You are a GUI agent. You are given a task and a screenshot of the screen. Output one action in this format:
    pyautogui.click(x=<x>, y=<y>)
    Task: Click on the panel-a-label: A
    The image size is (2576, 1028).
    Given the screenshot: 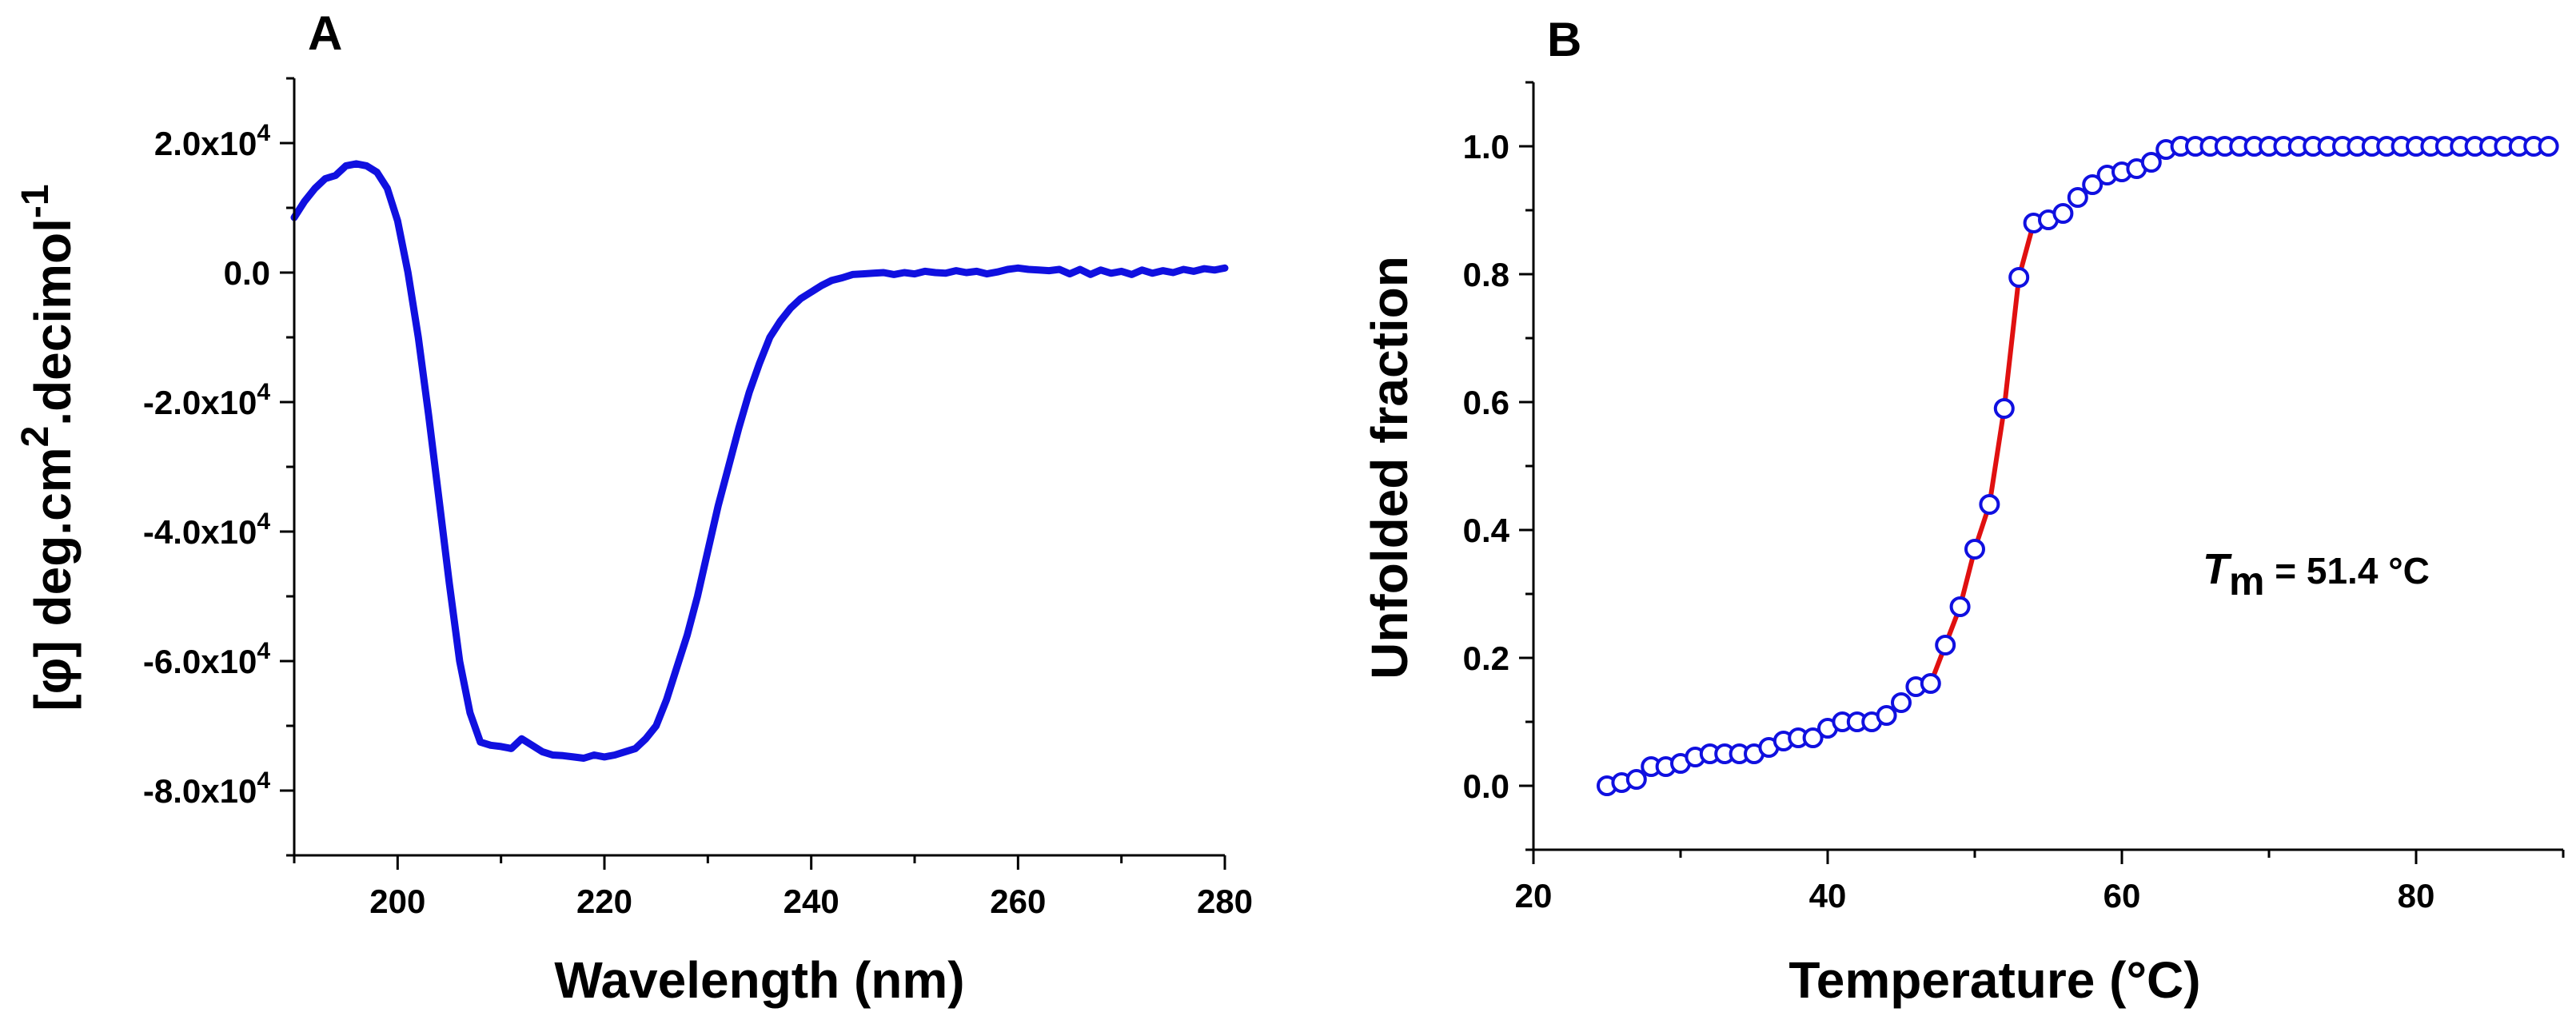 What is the action you would take?
    pyautogui.click(x=325, y=33)
    